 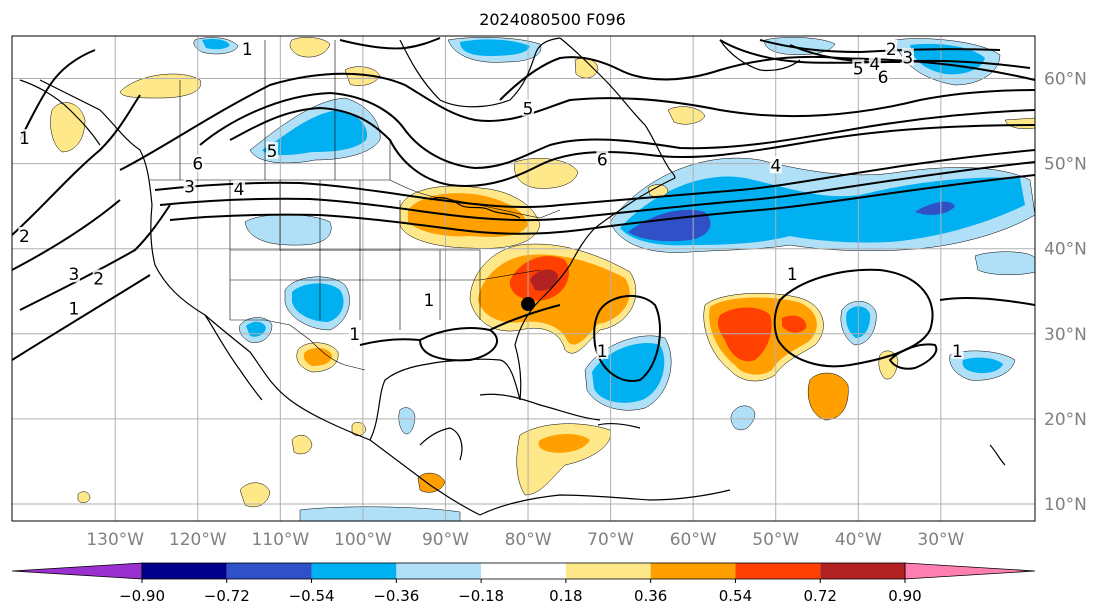 I want to click on coast-labrador, so click(x=617, y=108).